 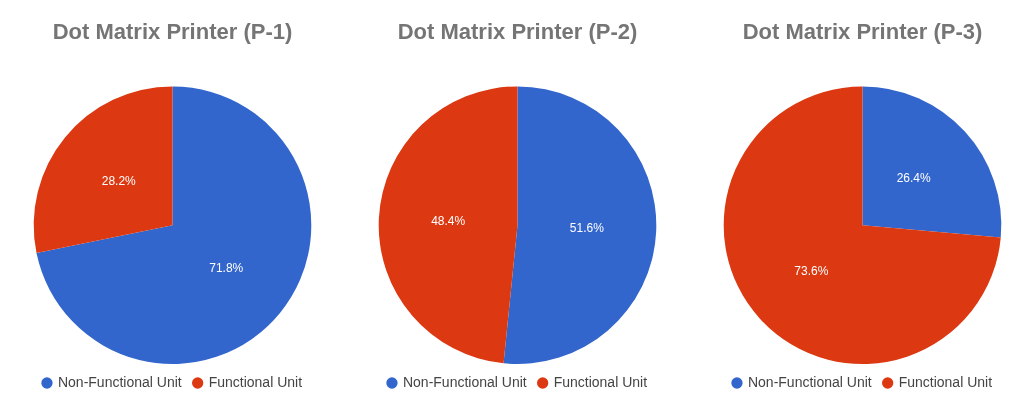 What do you see at coordinates (448, 221) in the screenshot?
I see `data-label: 48.4%` at bounding box center [448, 221].